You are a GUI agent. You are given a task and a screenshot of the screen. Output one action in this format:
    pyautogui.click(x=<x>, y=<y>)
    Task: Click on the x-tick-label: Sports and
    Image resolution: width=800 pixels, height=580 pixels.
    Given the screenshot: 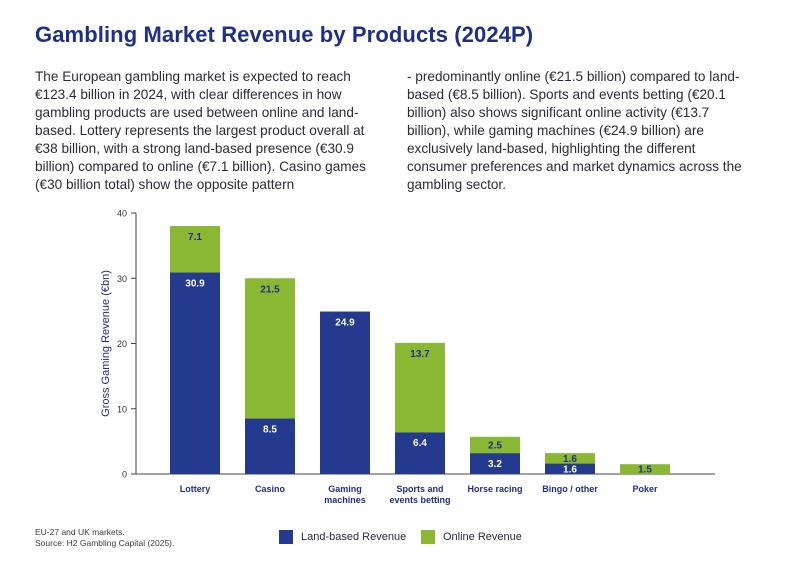 What is the action you would take?
    pyautogui.click(x=419, y=489)
    